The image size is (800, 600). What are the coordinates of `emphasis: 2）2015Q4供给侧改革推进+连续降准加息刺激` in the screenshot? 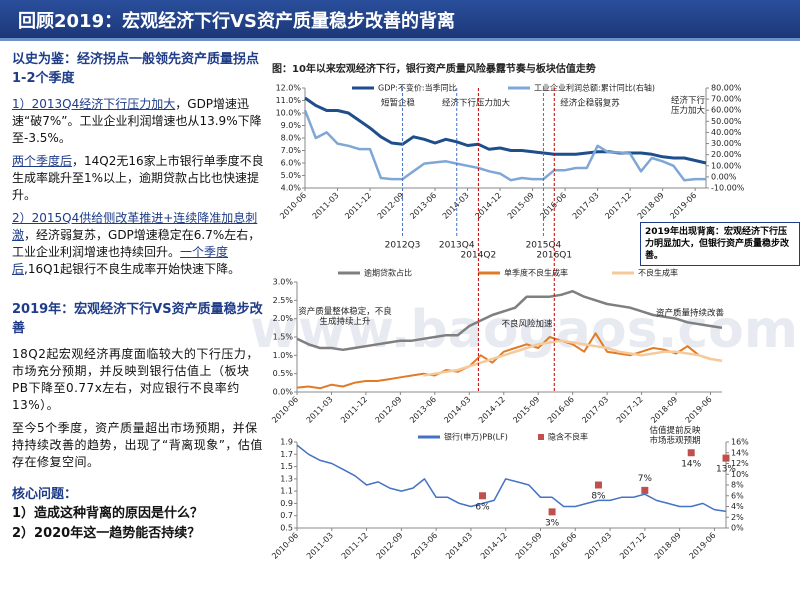 It's located at (135, 226).